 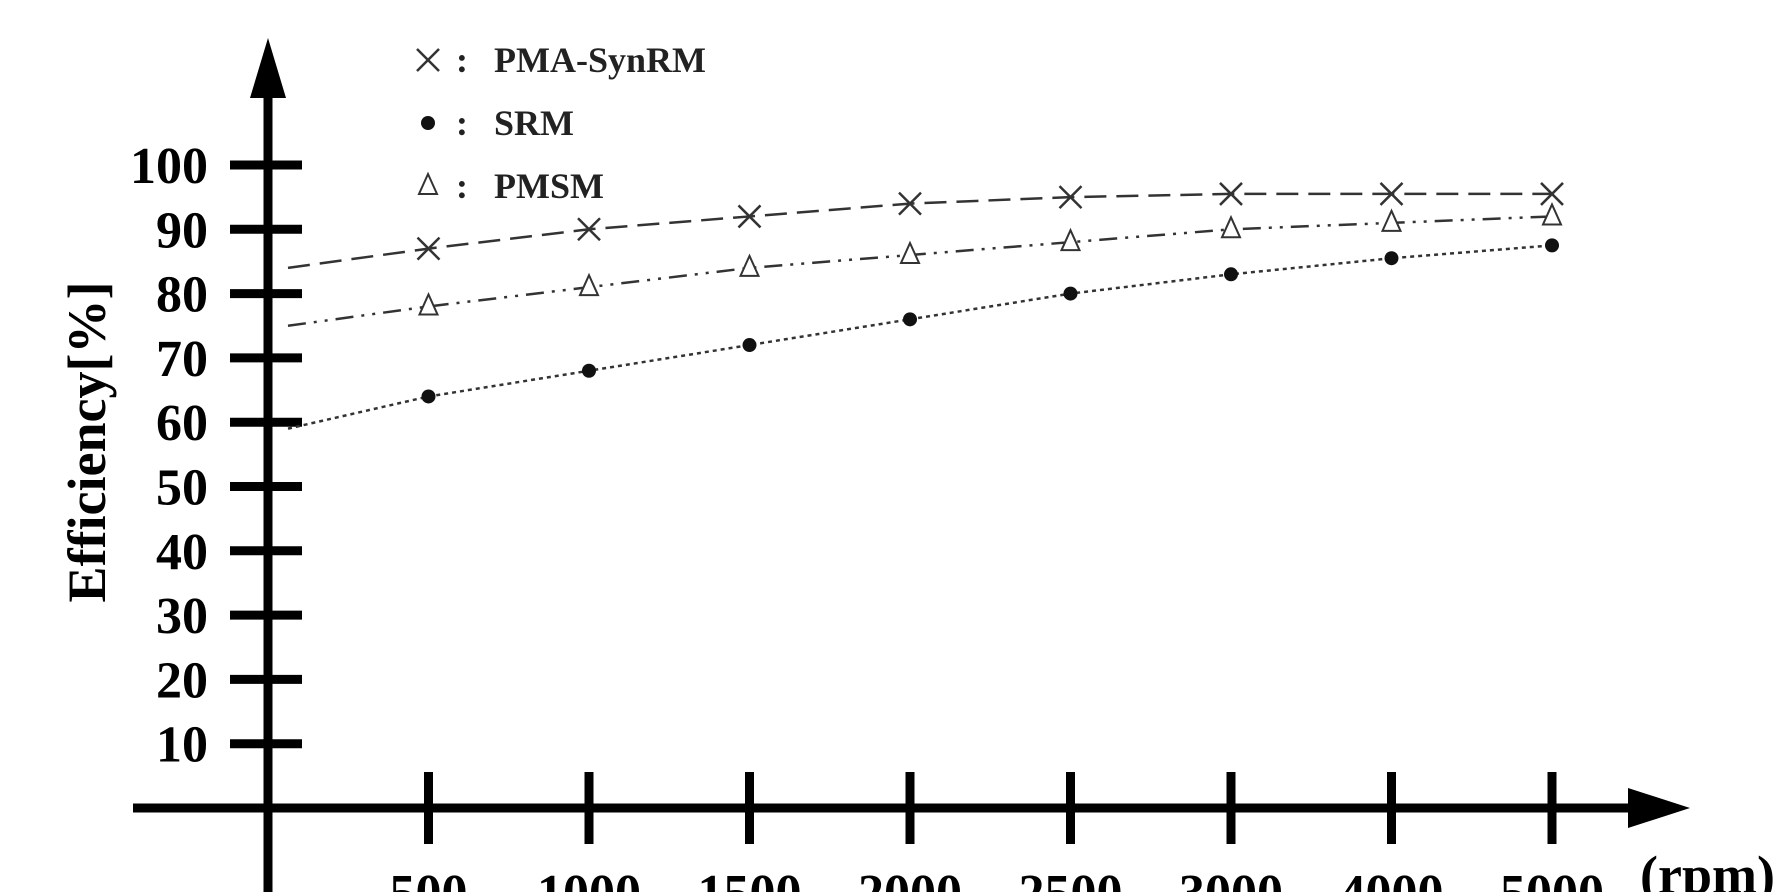 I want to click on x-tick-label: 3000, so click(x=1231, y=878).